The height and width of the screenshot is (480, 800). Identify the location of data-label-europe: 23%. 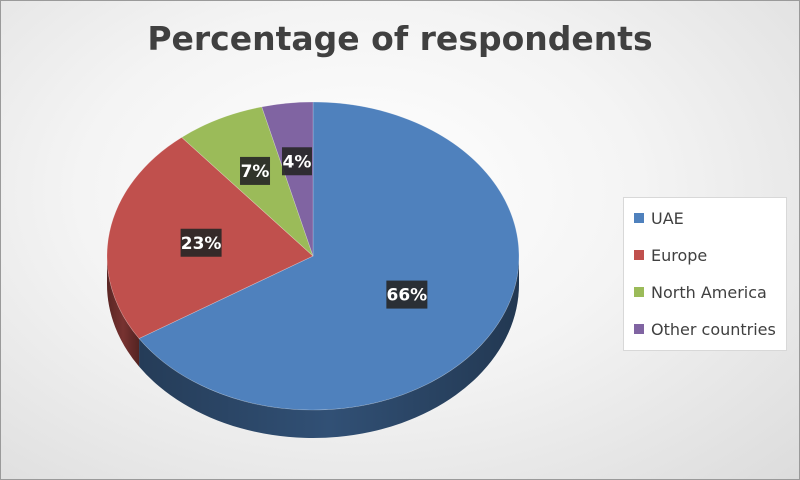
(201, 242).